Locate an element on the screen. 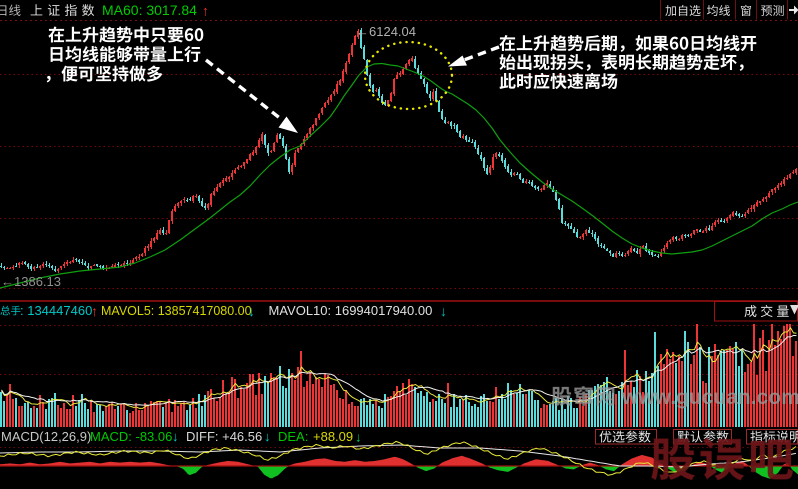 The height and width of the screenshot is (489, 798). svg-text: +88.09 is located at coordinates (333, 436).